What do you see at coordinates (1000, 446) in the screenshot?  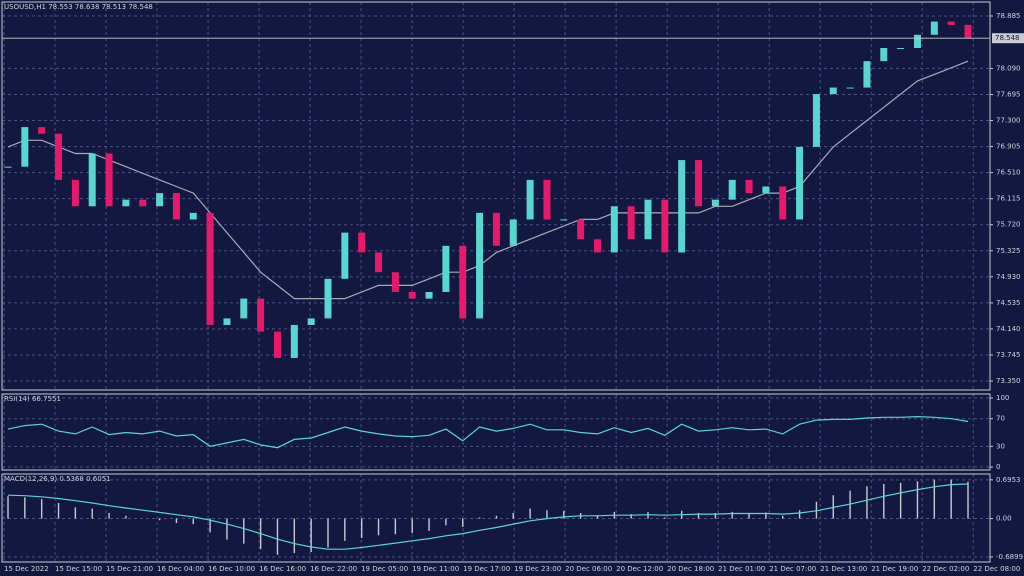 I see `y-tick-label: 30` at bounding box center [1000, 446].